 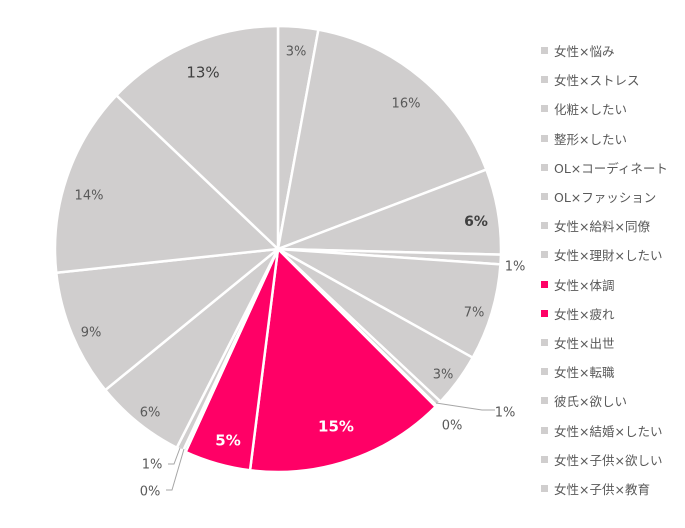 I want to click on legend-label: 彼氏×欲しい, so click(x=590, y=402).